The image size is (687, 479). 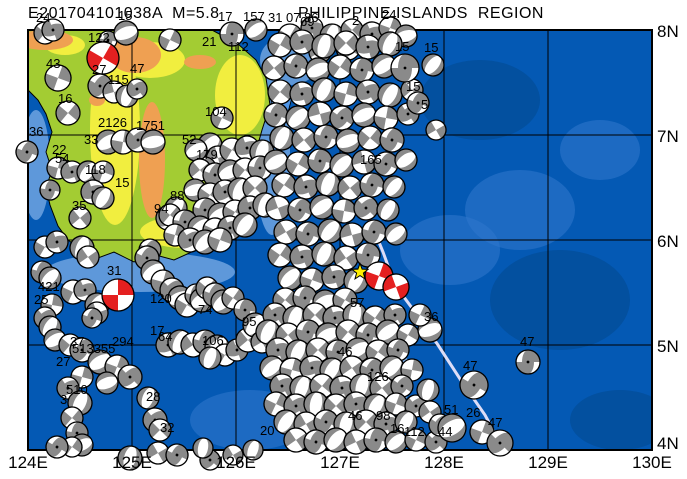 What do you see at coordinates (378, 376) in the screenshot?
I see `ball-depth-label: 126` at bounding box center [378, 376].